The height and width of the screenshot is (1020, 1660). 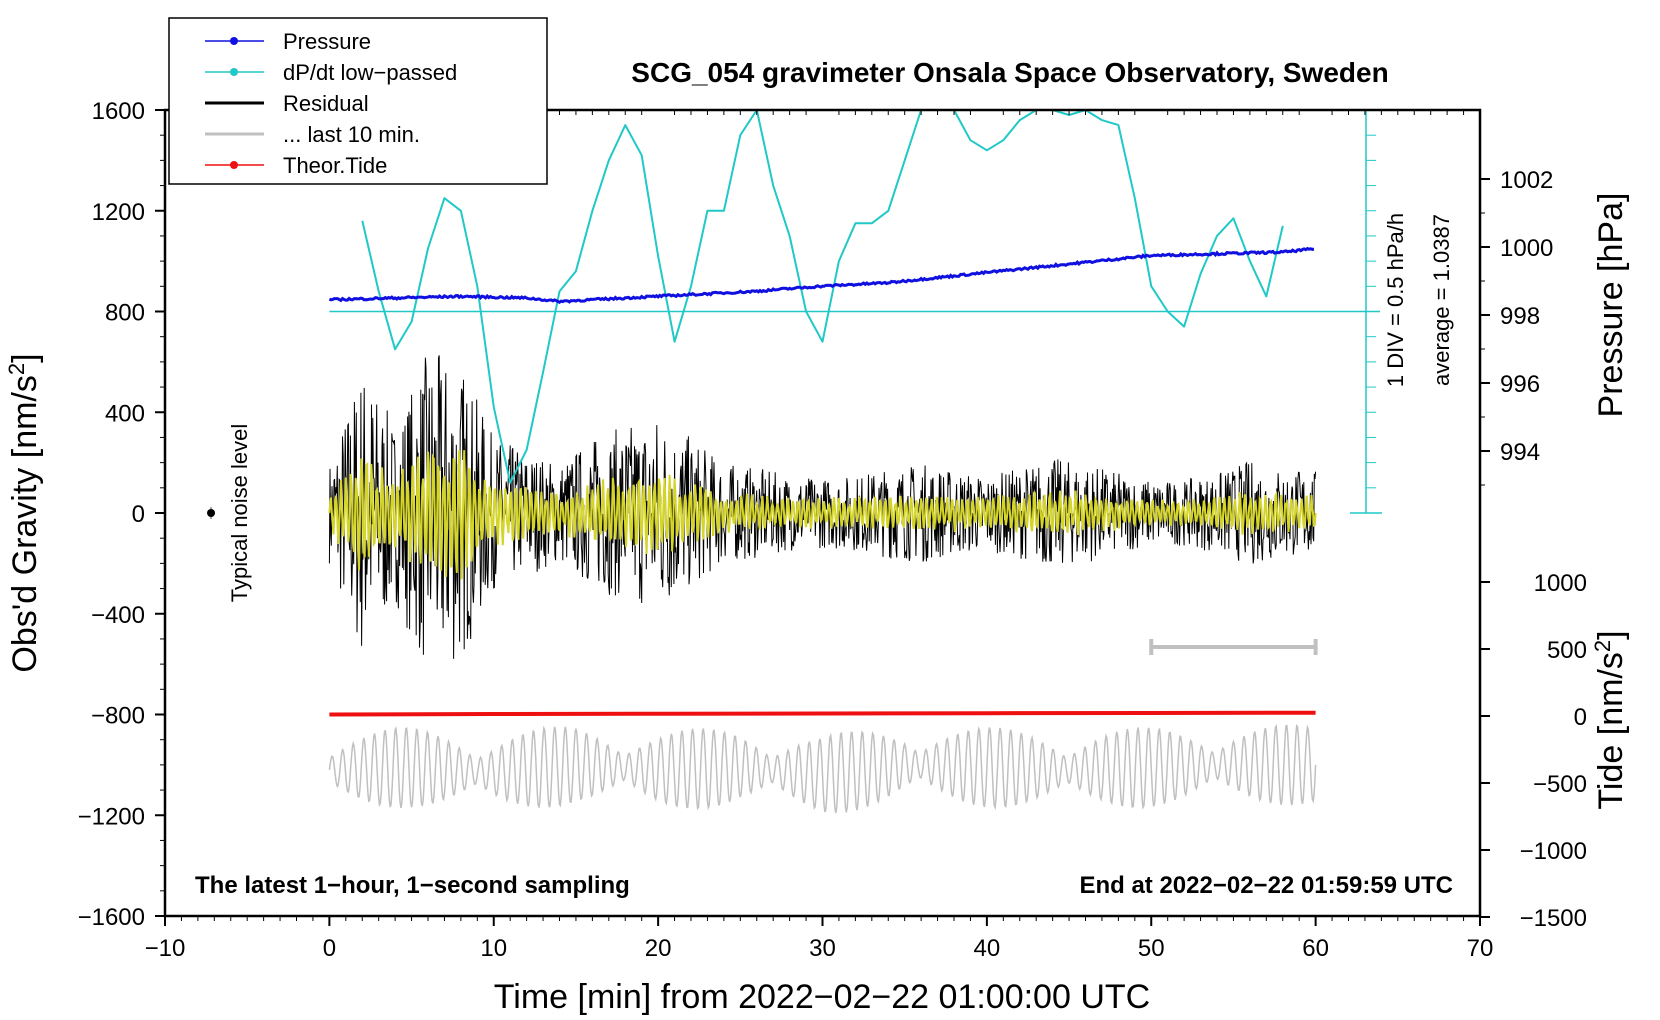 What do you see at coordinates (987, 948) in the screenshot?
I see `x-tick-label: 40` at bounding box center [987, 948].